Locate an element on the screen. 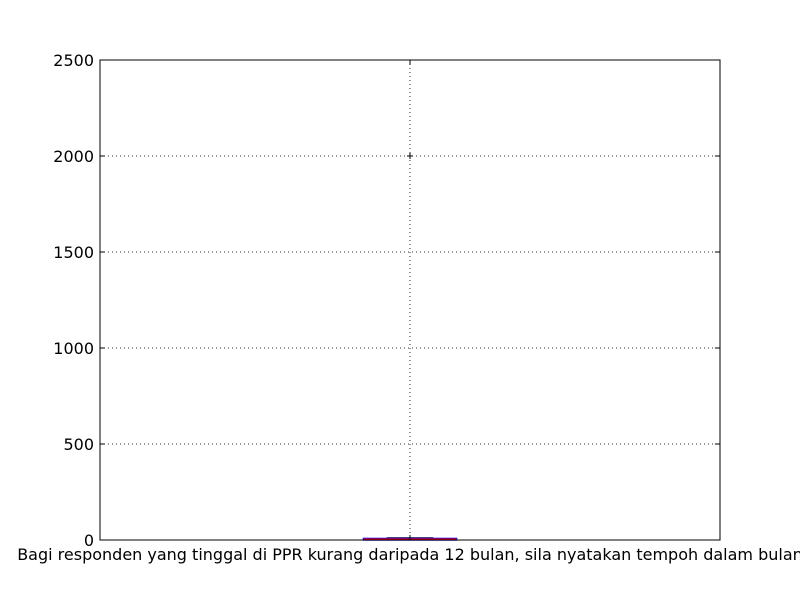 The height and width of the screenshot is (604, 800). outlier-point is located at coordinates (410, 156).